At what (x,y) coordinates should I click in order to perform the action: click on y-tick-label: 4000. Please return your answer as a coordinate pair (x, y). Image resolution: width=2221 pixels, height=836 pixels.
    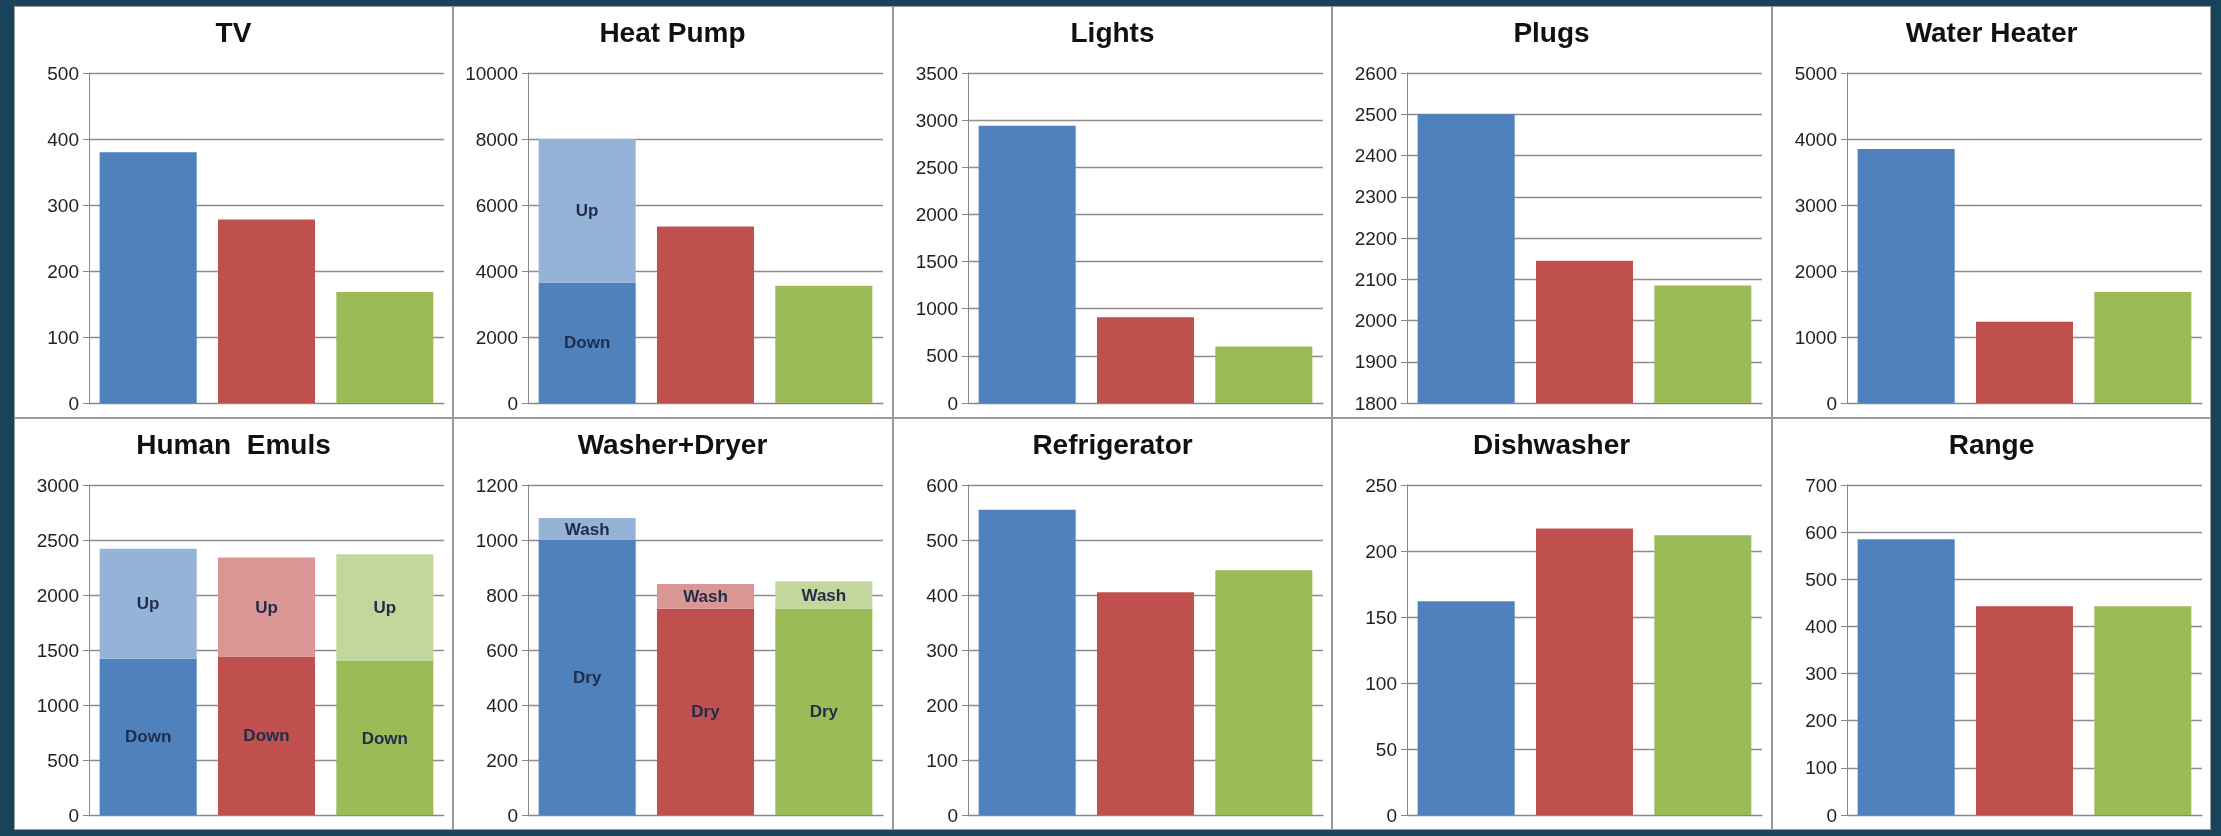
    Looking at the image, I should click on (497, 271).